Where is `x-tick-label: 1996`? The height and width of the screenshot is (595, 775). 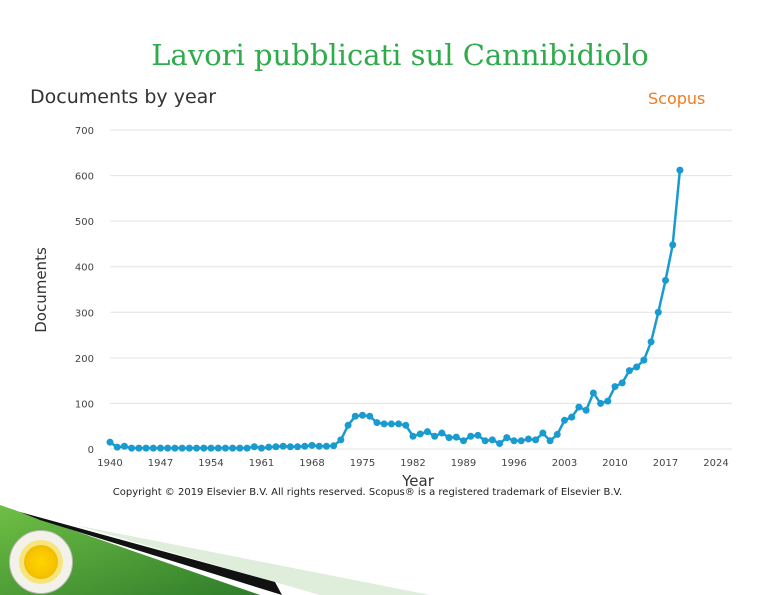
x-tick-label: 1996 is located at coordinates (513, 463).